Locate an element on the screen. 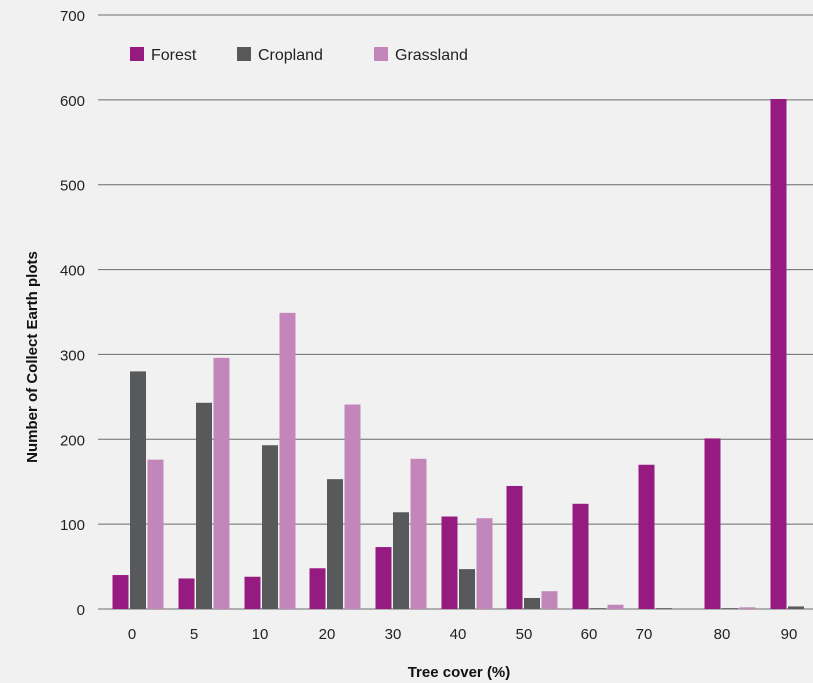 The height and width of the screenshot is (683, 813). x-tick-label: 50 is located at coordinates (524, 634).